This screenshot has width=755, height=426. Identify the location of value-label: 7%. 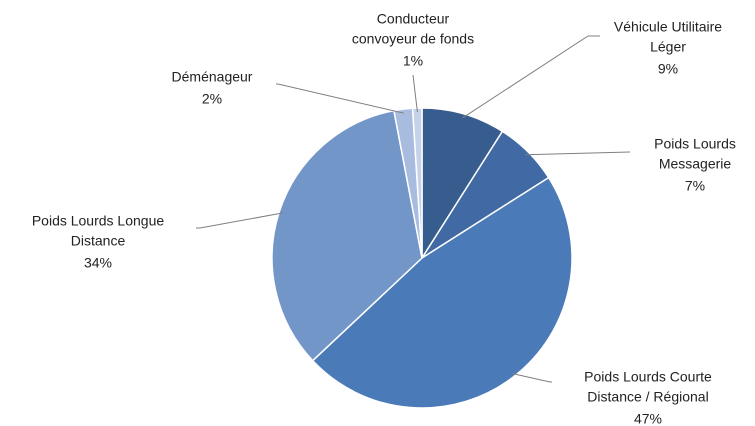
(695, 186).